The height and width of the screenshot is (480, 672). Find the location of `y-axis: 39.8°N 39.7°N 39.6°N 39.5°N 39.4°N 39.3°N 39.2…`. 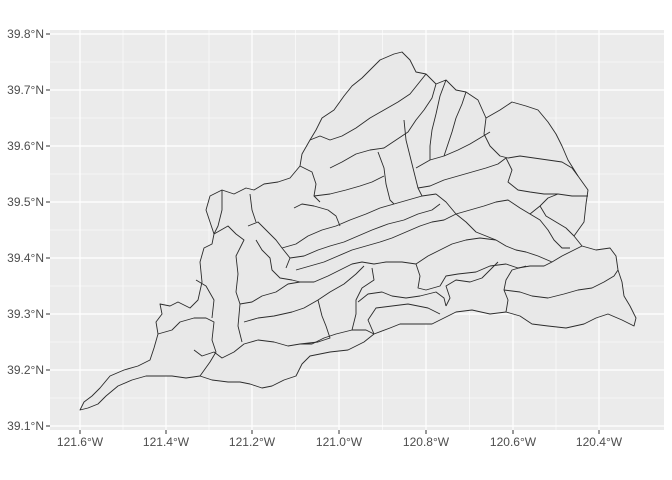

y-axis: 39.8°N 39.7°N 39.6°N 39.5°N 39.4°N 39.3°N 39.2… is located at coordinates (28, 230).